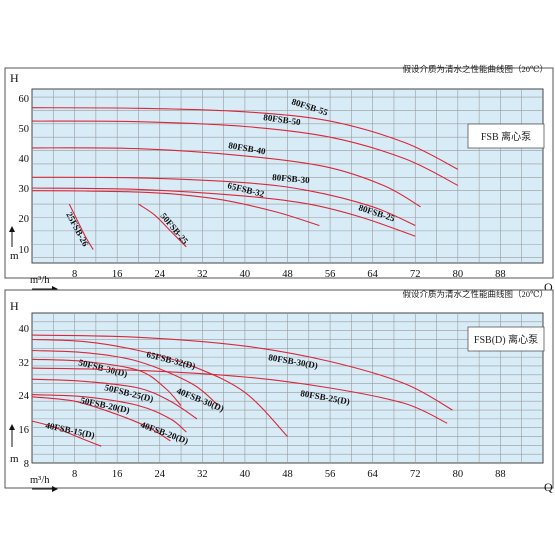 This screenshot has width=555, height=555. I want to click on legend-label: FSB 离心泵, so click(506, 136).